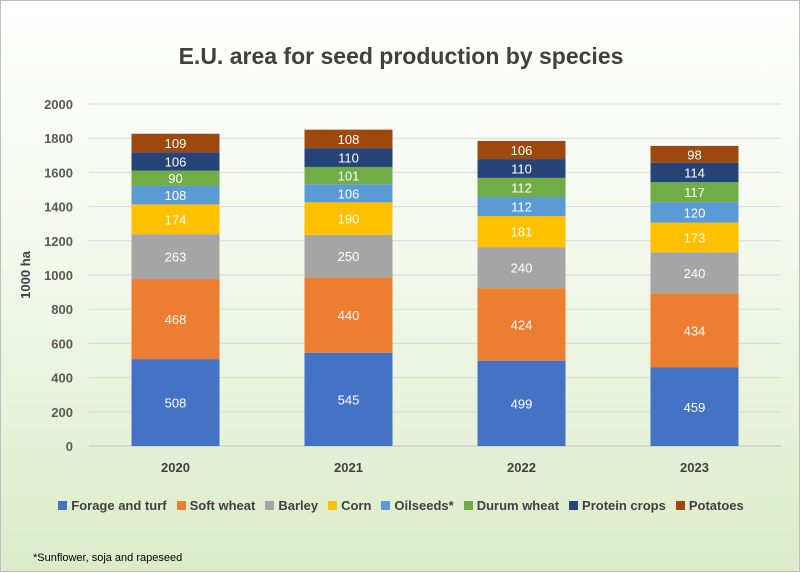  I want to click on data-label: 468, so click(176, 319).